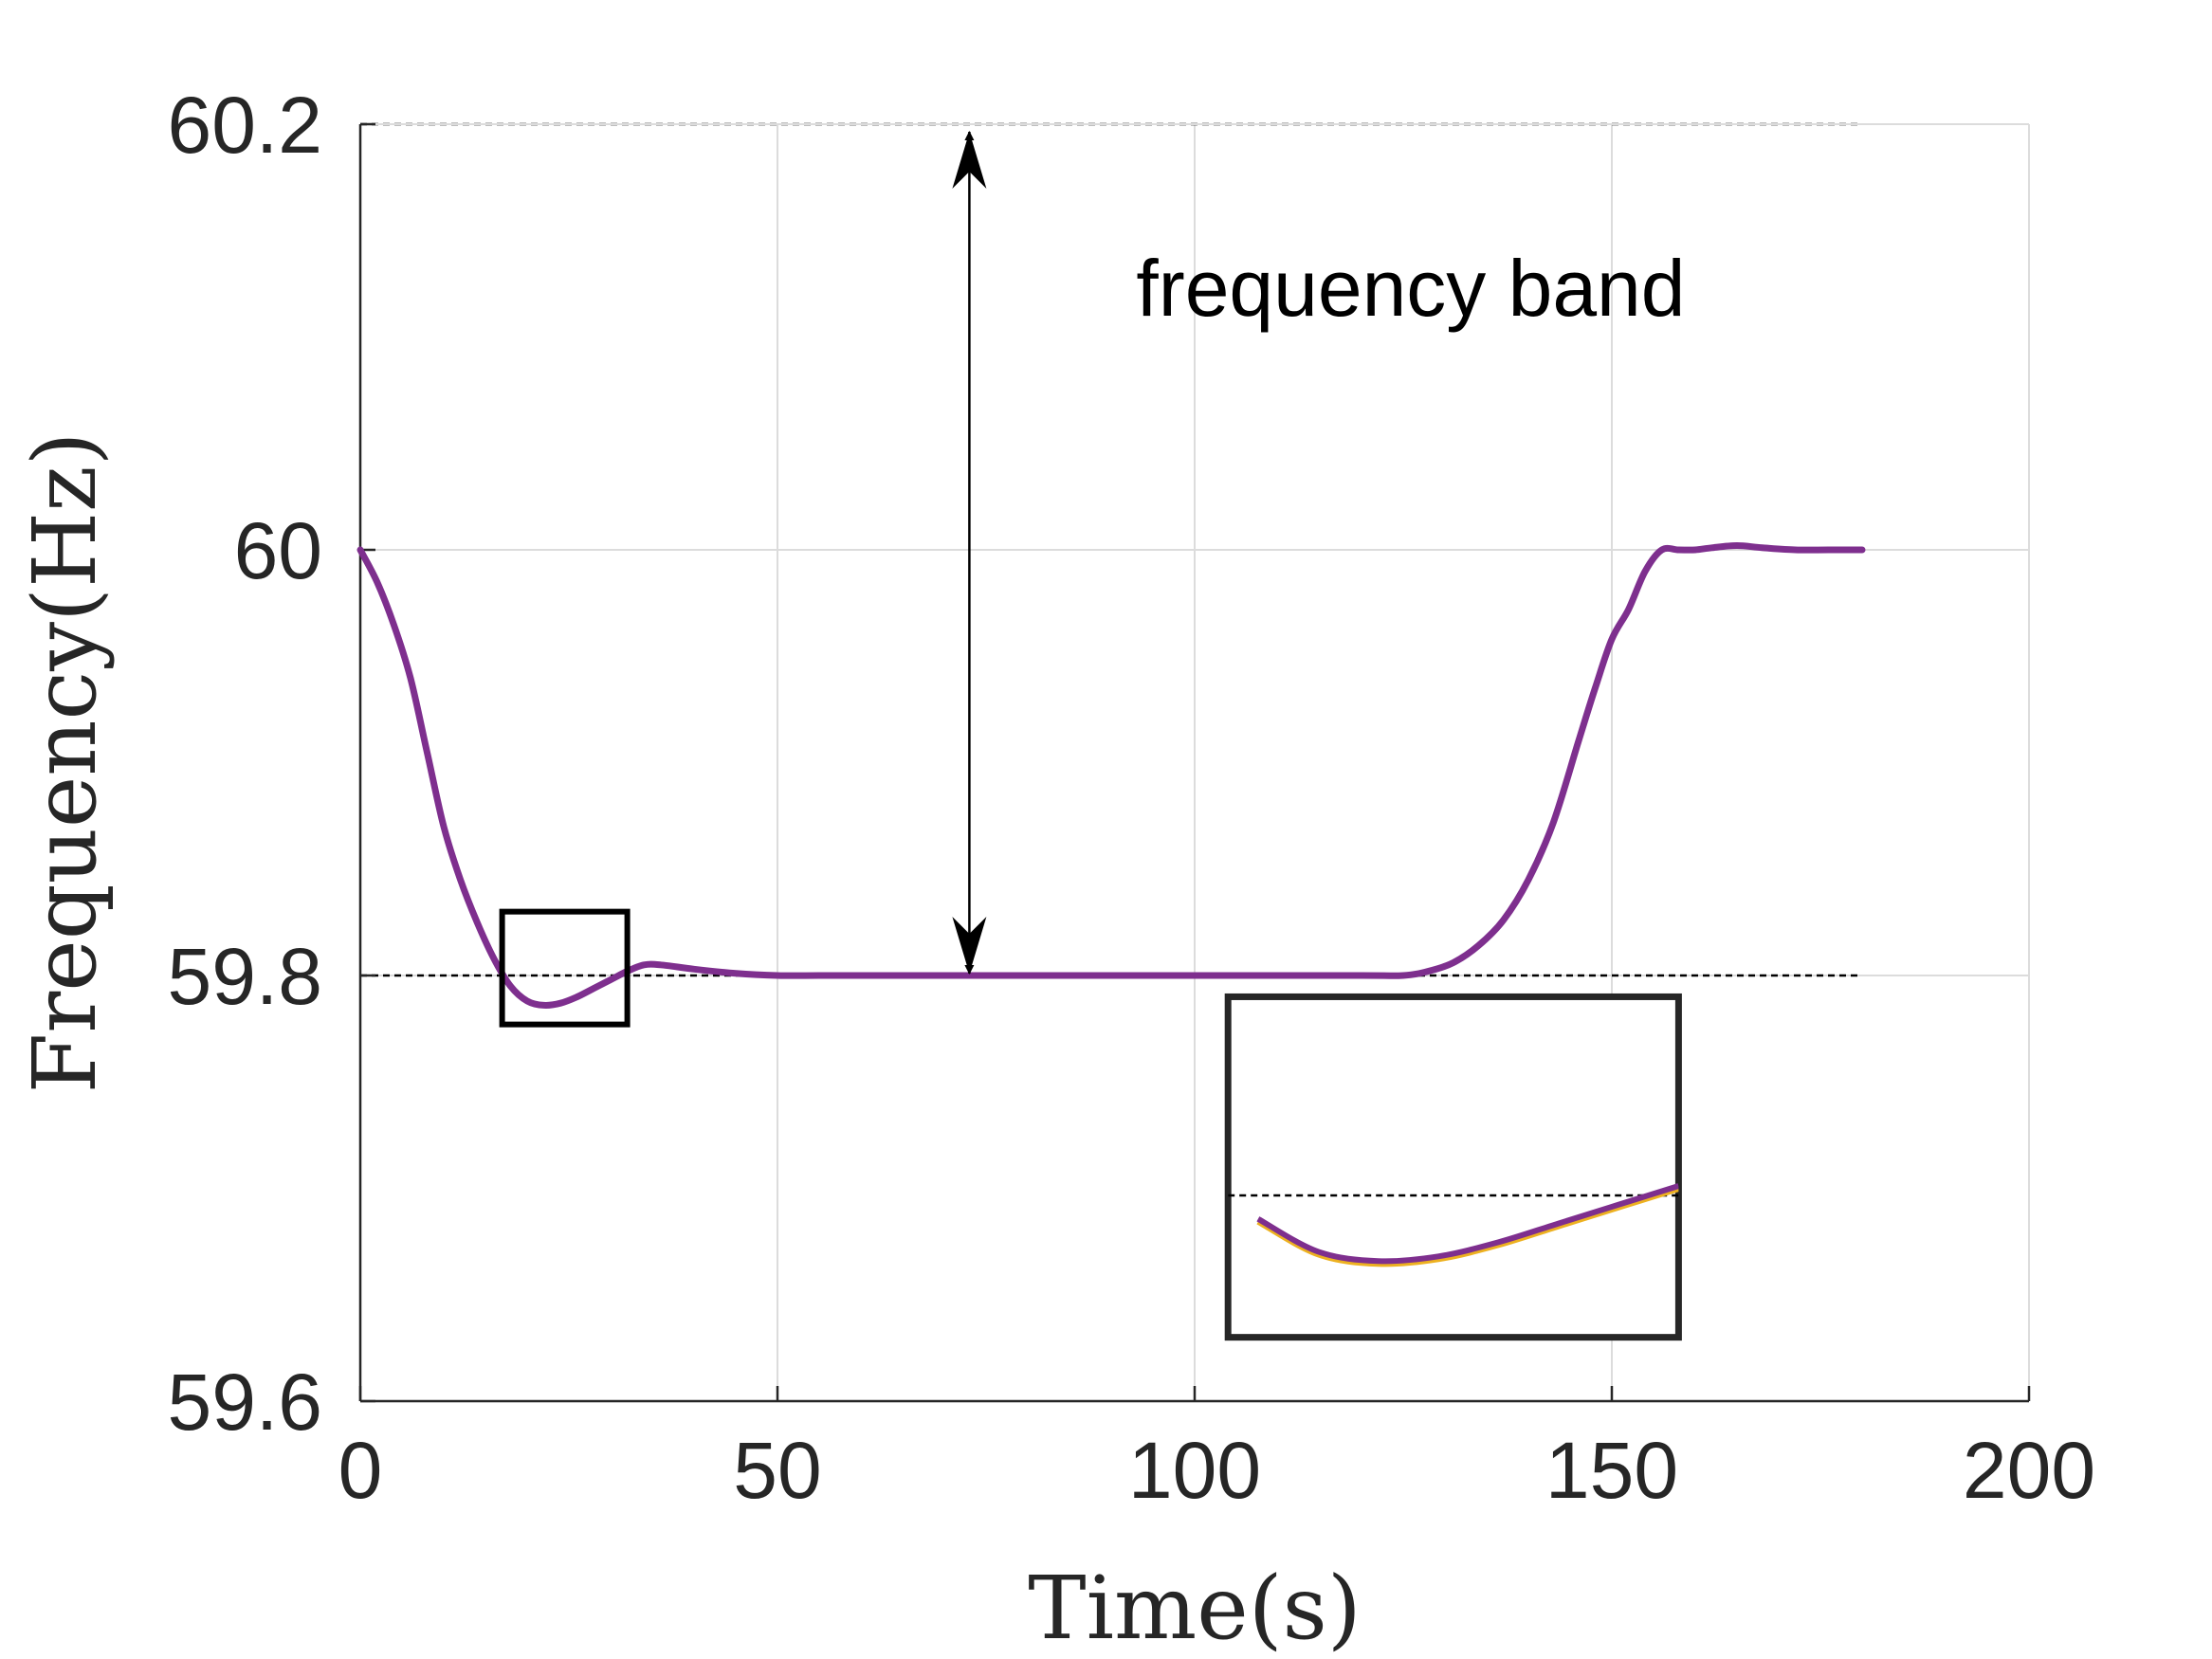 Image resolution: width=2212 pixels, height=1659 pixels. I want to click on x-tick-label: 200, so click(2029, 1470).